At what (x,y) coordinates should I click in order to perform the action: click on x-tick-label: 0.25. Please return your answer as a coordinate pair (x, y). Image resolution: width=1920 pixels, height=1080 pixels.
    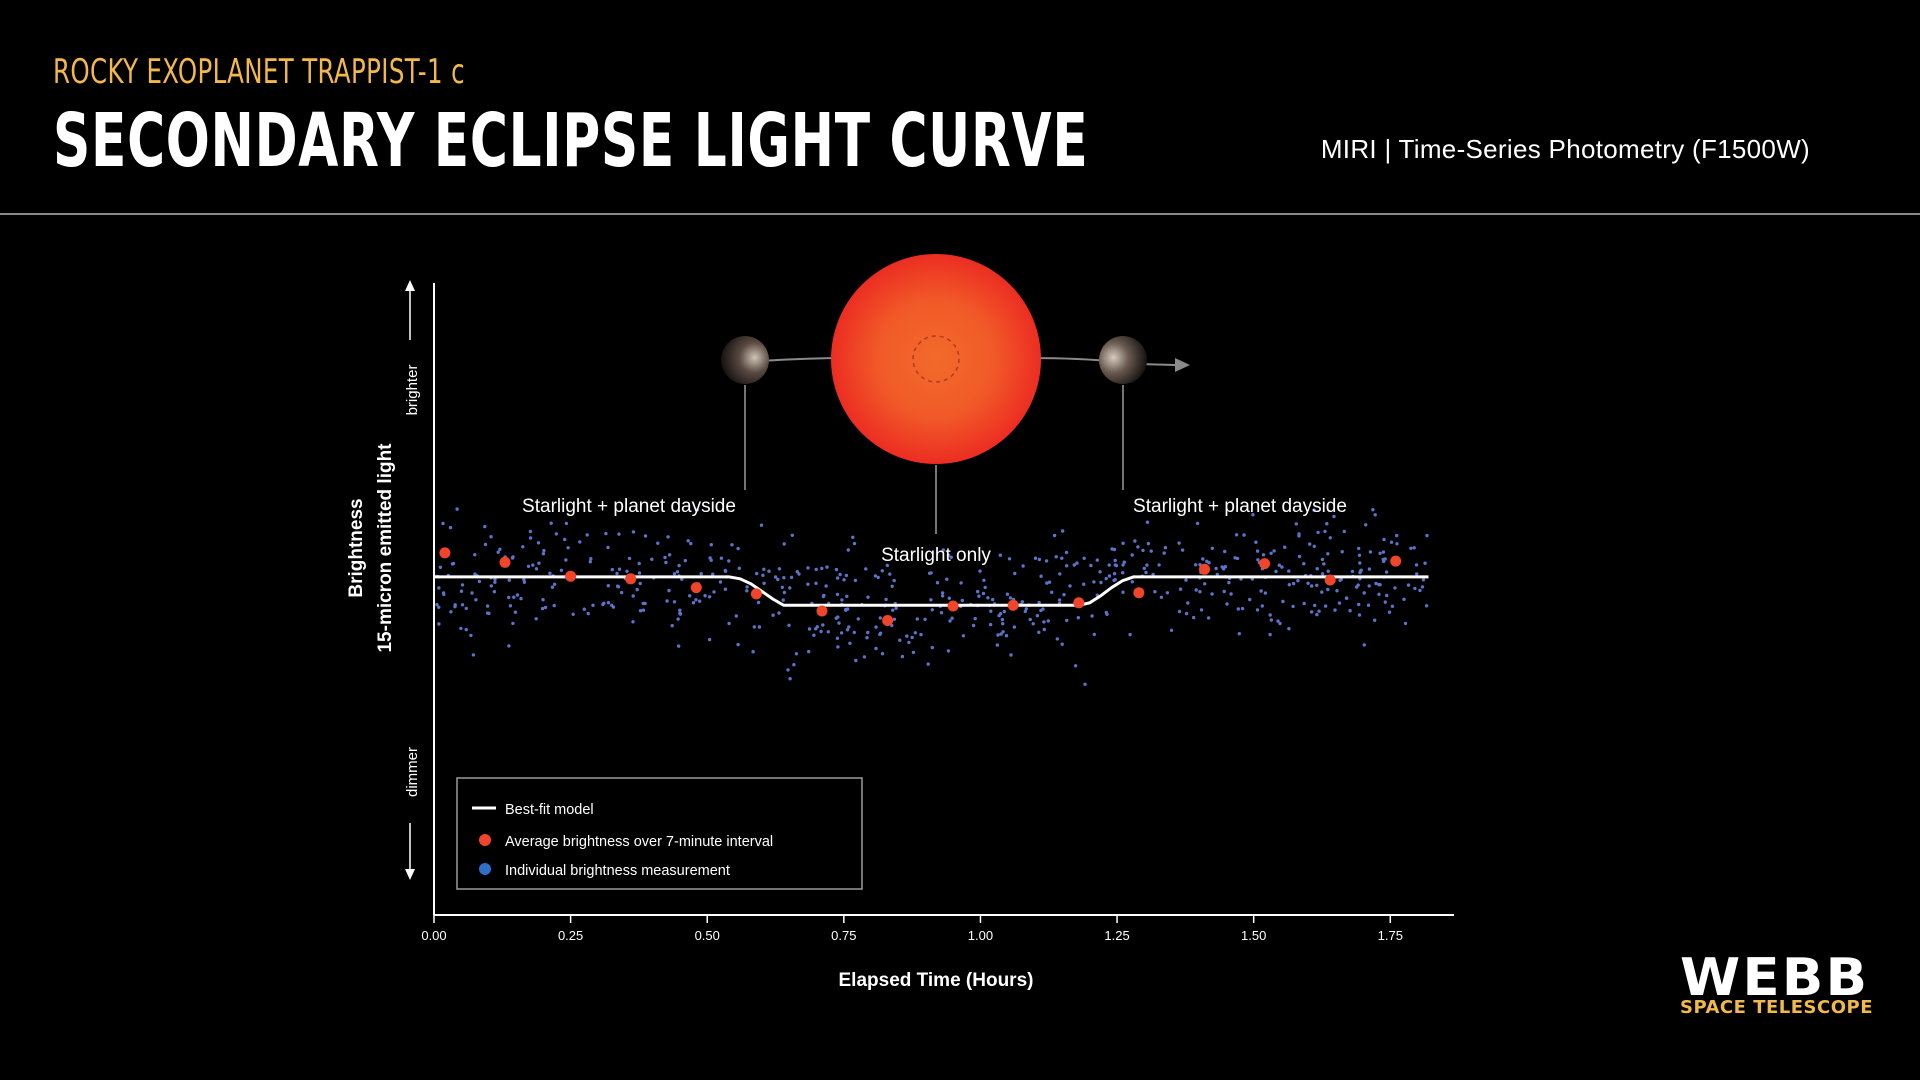
    Looking at the image, I should click on (570, 935).